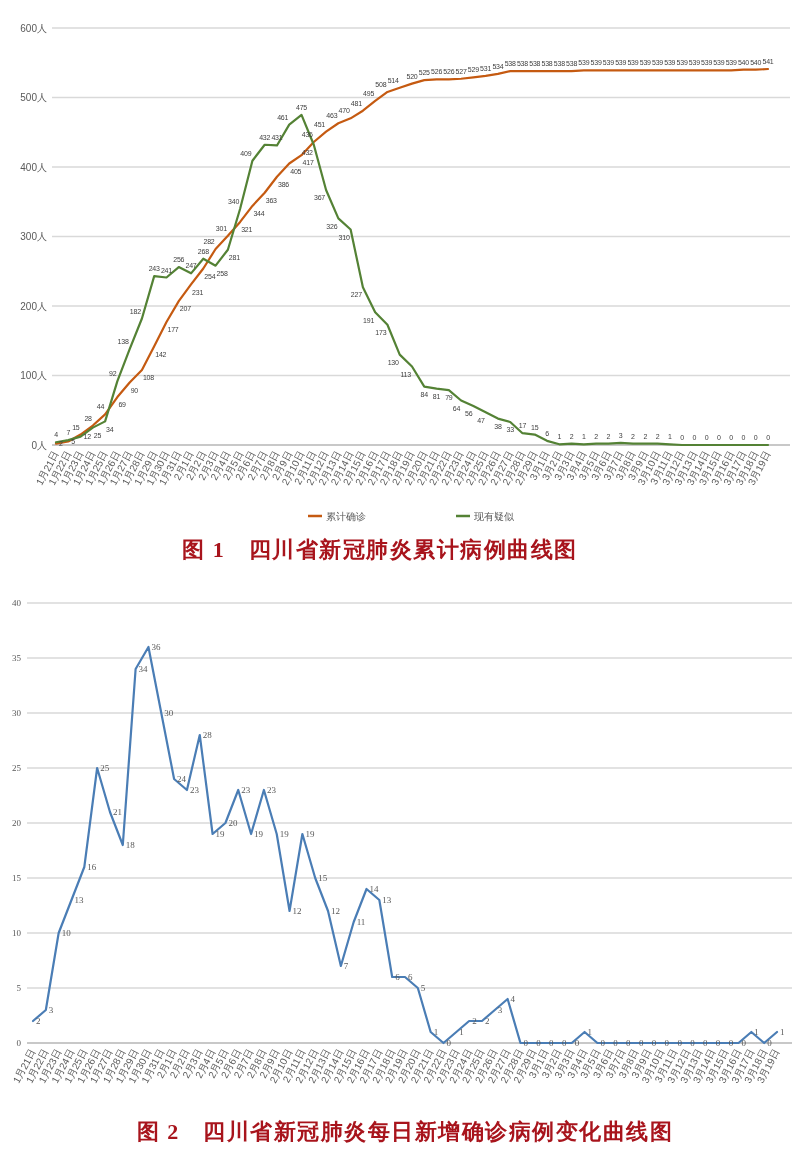  What do you see at coordinates (19, 1043) in the screenshot?
I see `y-tick-label: 0` at bounding box center [19, 1043].